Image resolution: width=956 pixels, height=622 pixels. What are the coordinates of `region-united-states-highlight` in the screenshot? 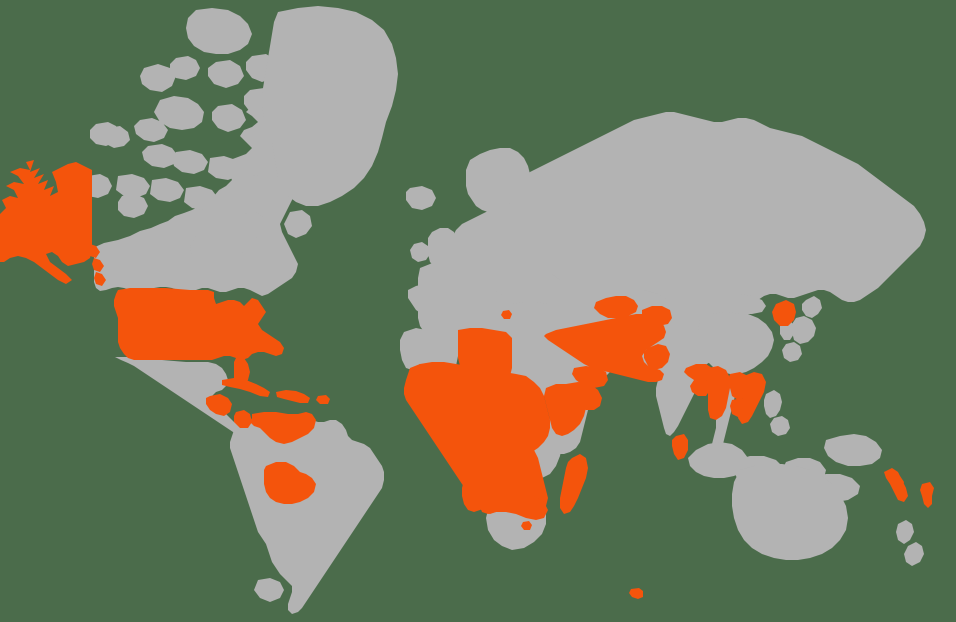 It's located at (199, 324).